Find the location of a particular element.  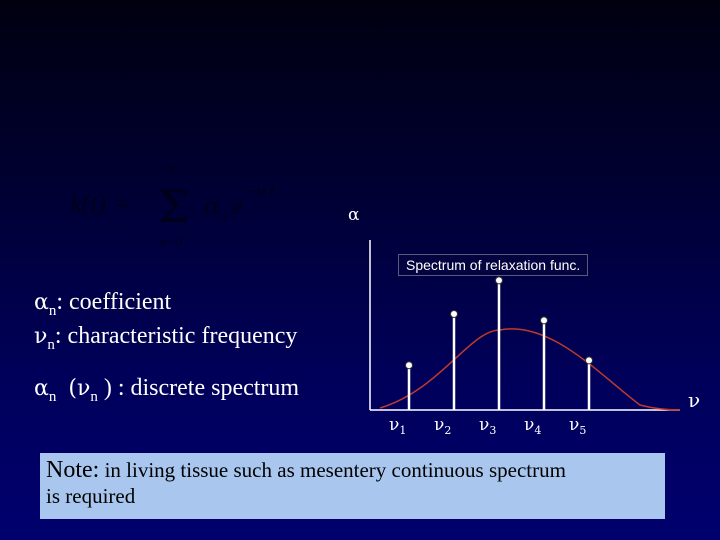

alpha-definition: αn: coefficient is located at coordinates (102, 306).